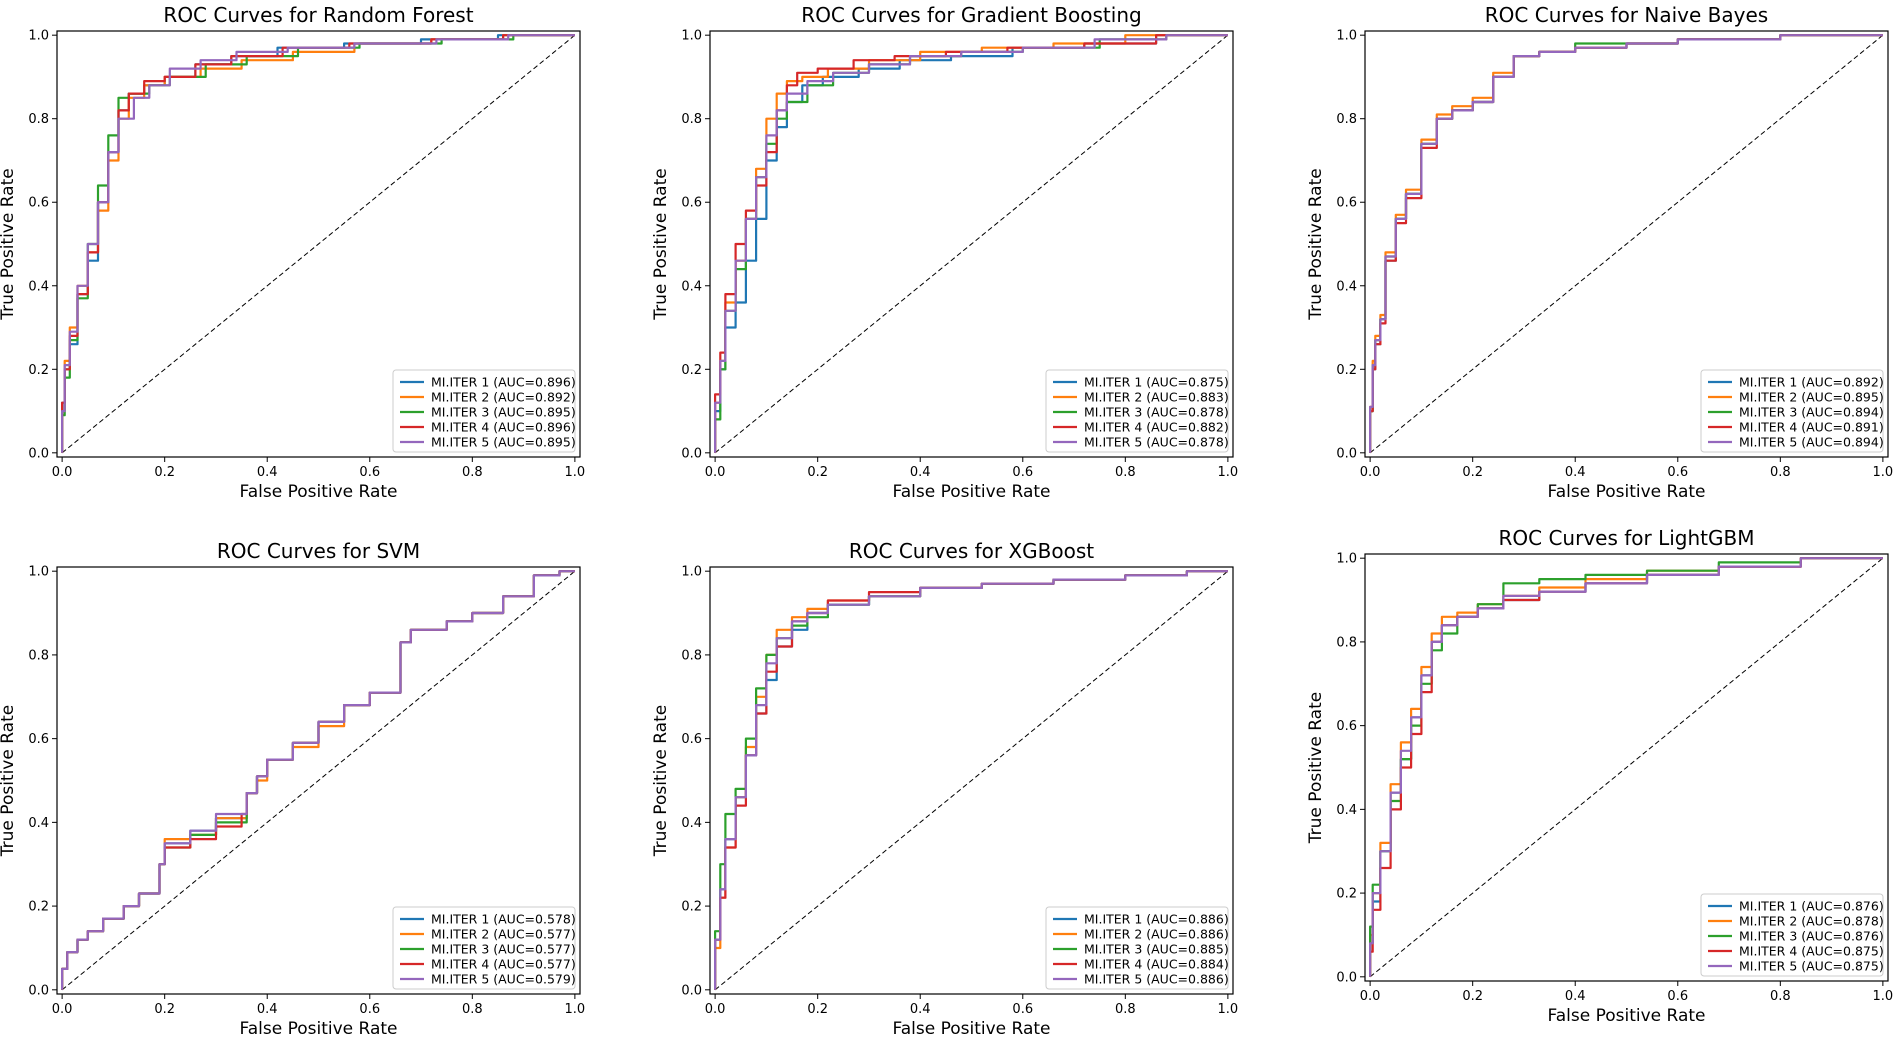 The image size is (1901, 1041). What do you see at coordinates (1156, 934) in the screenshot?
I see `legend-entry: MI.ITER 2 (AUC=0.886)` at bounding box center [1156, 934].